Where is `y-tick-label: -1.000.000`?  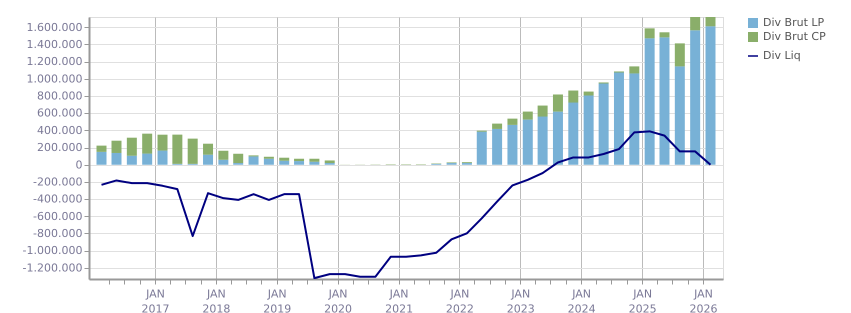 y-tick-label: -1.000.000 is located at coordinates (52, 251).